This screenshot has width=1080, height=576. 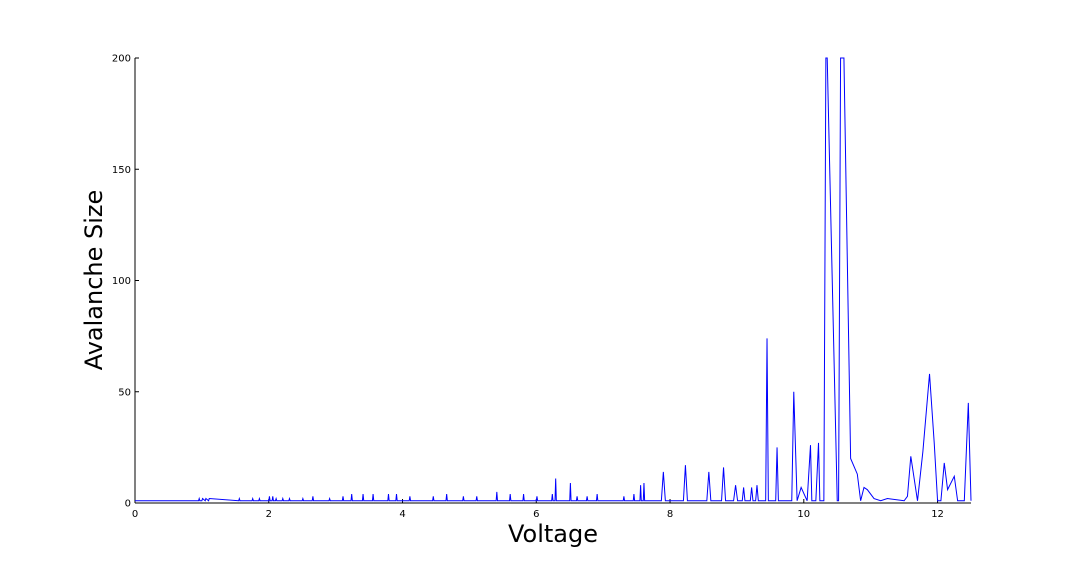 I want to click on x-tick-label: 12, so click(x=937, y=514).